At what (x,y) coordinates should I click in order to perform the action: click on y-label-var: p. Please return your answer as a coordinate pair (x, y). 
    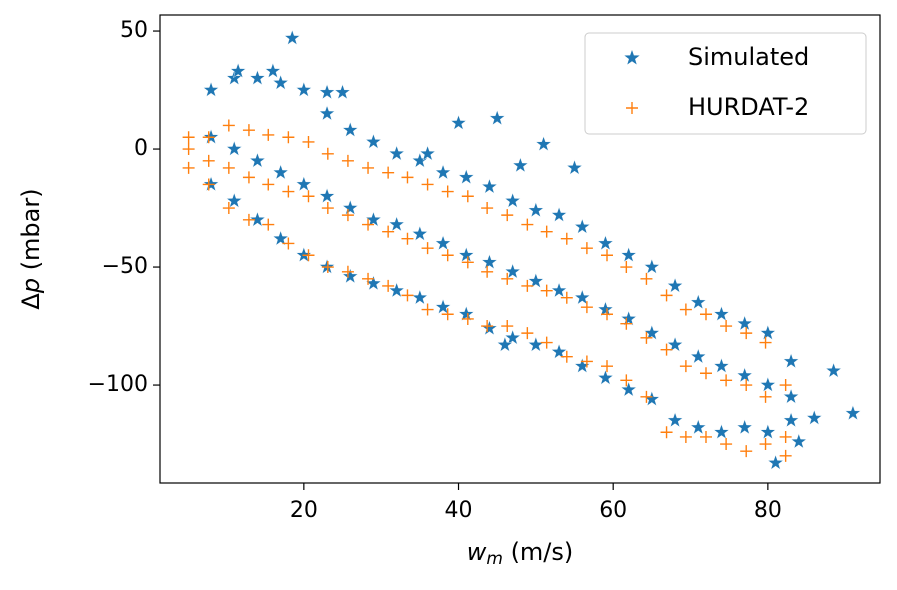
    Looking at the image, I should click on (31, 286).